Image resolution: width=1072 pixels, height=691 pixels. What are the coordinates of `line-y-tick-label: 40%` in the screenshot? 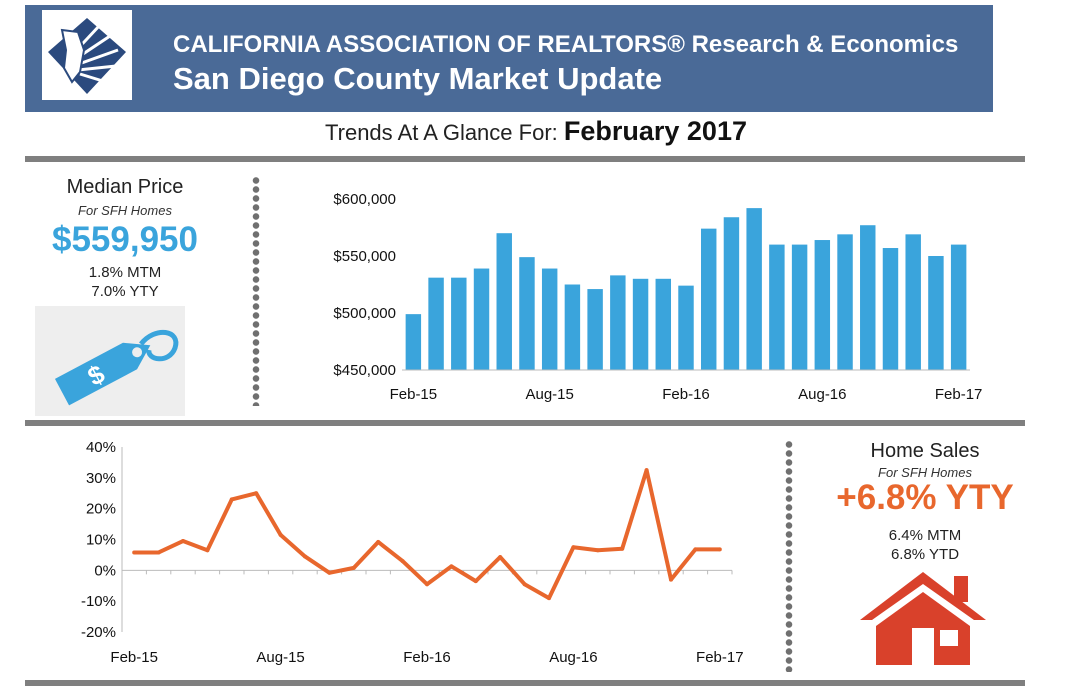 It's located at (101, 447).